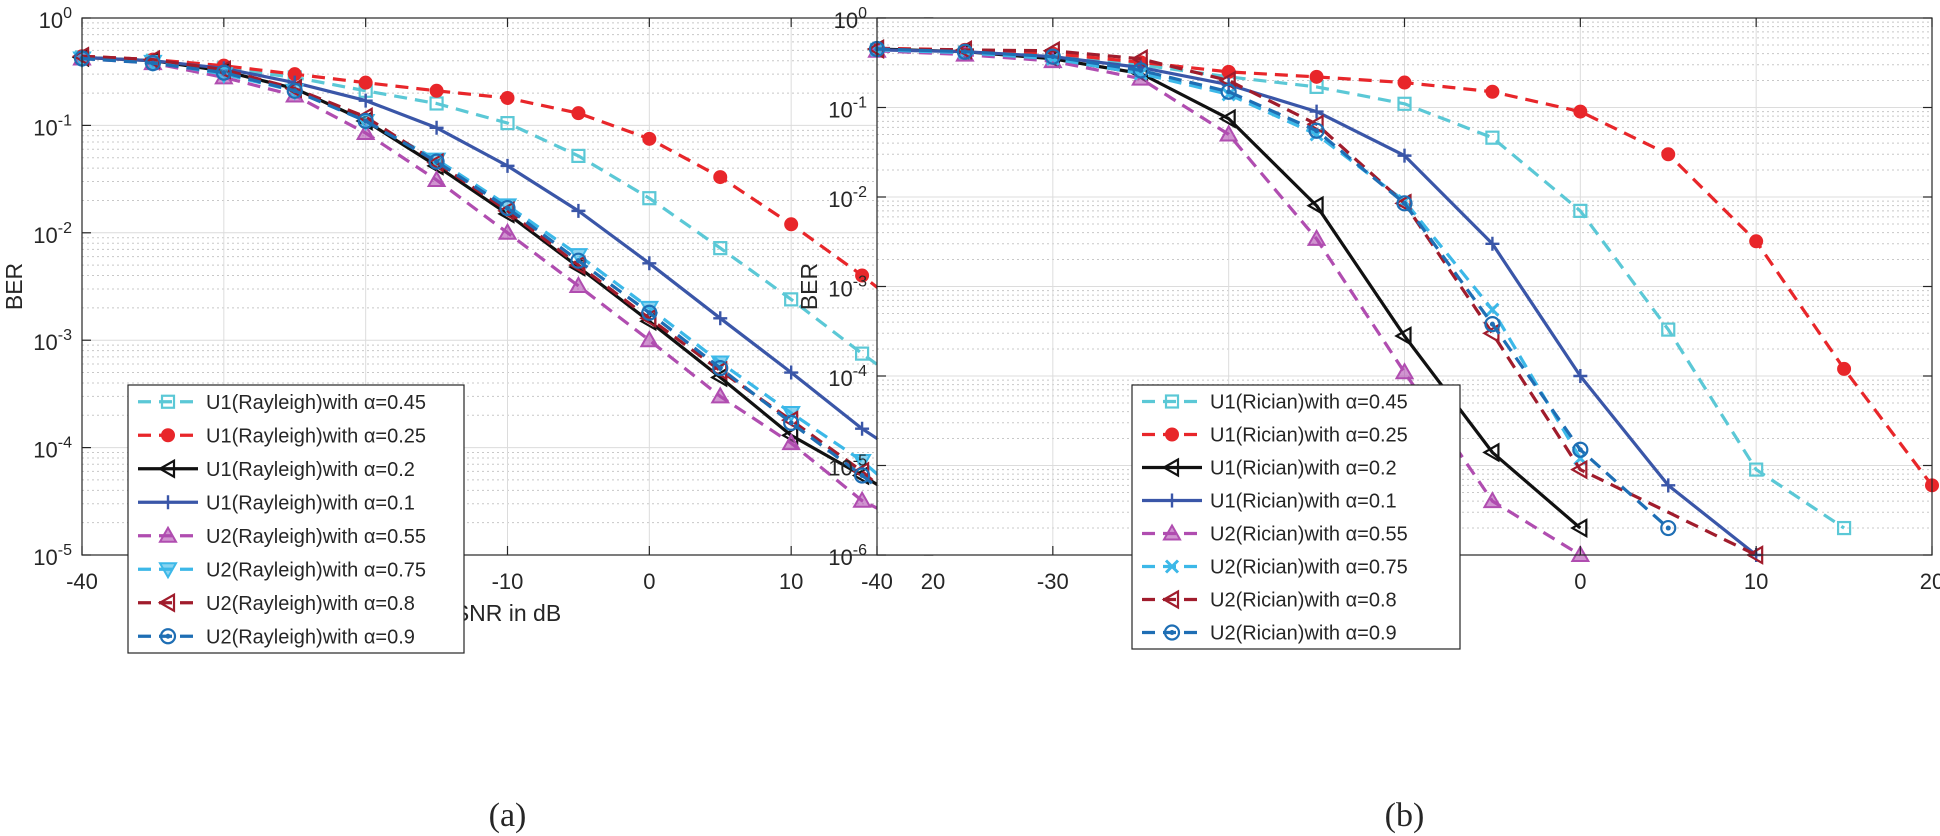  What do you see at coordinates (276, 470) in the screenshot?
I see `legend-item-3: U1(Rayleigh)with α=0.2` at bounding box center [276, 470].